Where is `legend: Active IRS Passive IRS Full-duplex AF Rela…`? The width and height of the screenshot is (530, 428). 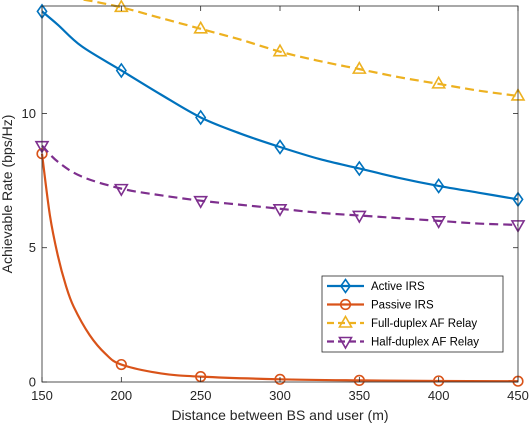
legend: Active IRS Passive IRS Full-duplex AF Rela… is located at coordinates (412, 314).